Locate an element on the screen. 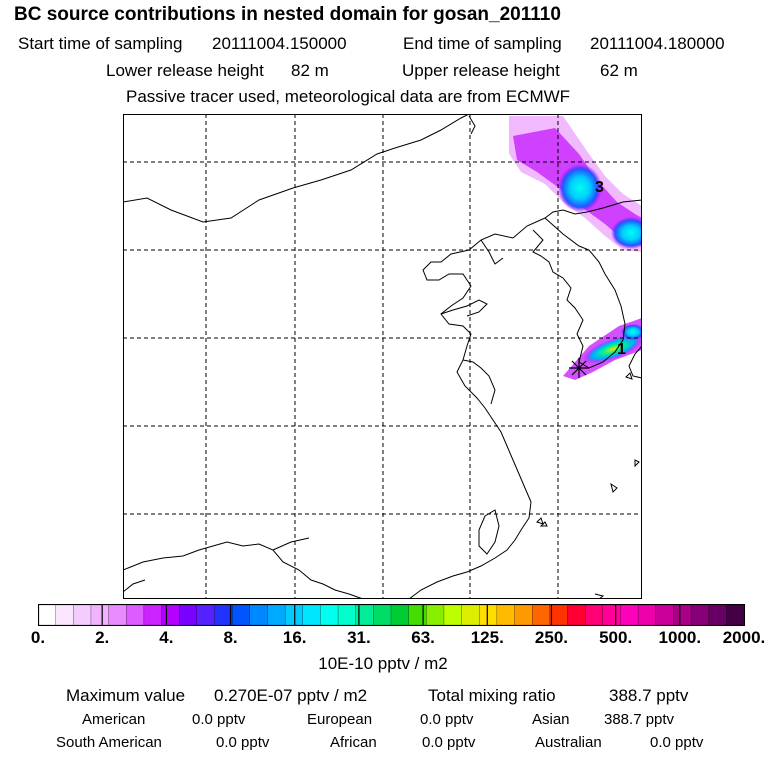 The width and height of the screenshot is (768, 768). colorbar-tick-label: 4. is located at coordinates (166, 637).